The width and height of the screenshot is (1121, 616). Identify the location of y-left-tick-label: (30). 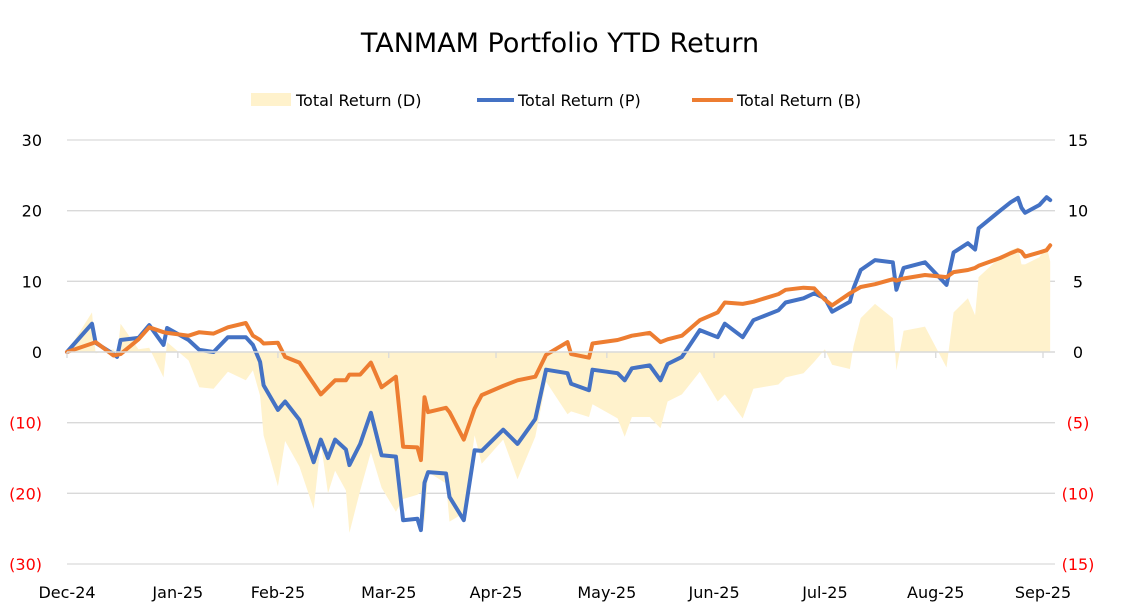
(25, 564).